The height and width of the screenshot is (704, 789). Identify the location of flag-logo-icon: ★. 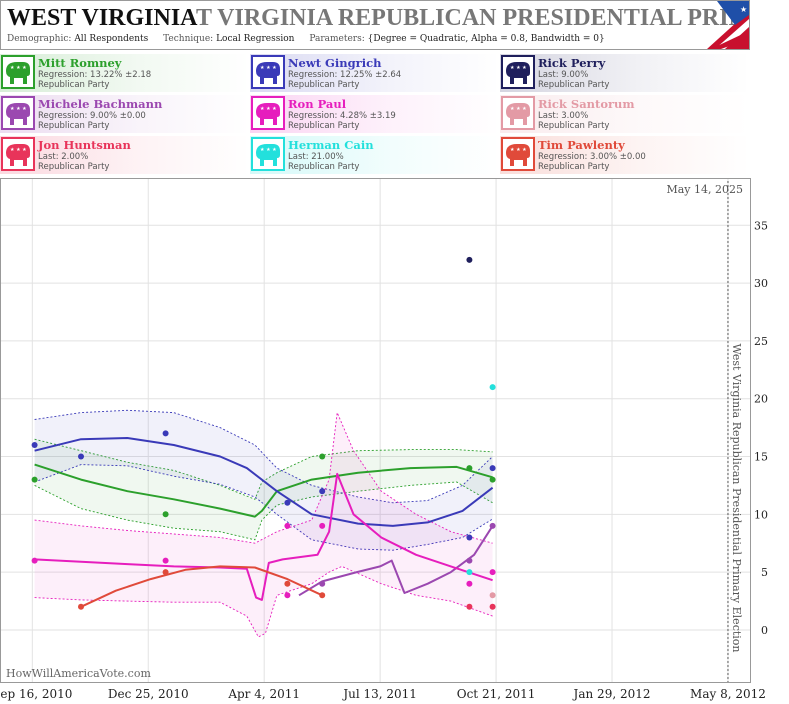
(728, 25).